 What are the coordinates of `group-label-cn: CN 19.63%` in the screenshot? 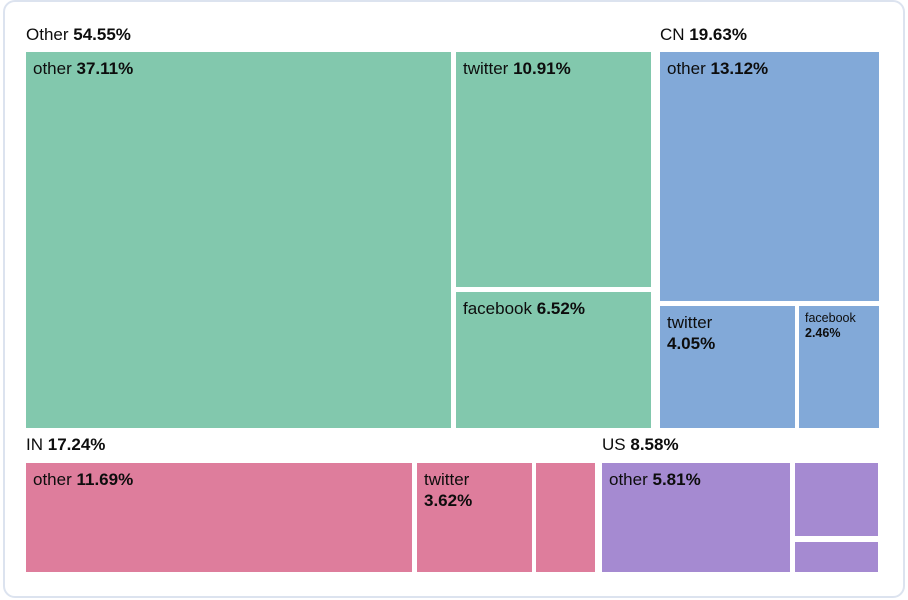 It's located at (703, 35).